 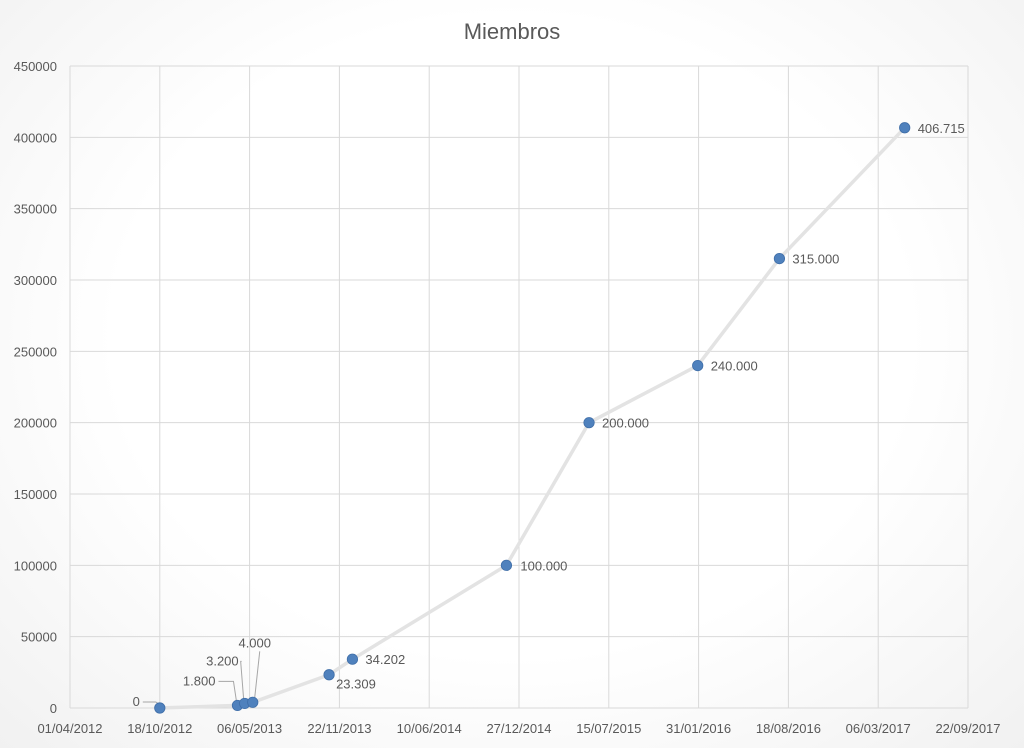 What do you see at coordinates (788, 728) in the screenshot?
I see `x-tick-label: 18/08/2016` at bounding box center [788, 728].